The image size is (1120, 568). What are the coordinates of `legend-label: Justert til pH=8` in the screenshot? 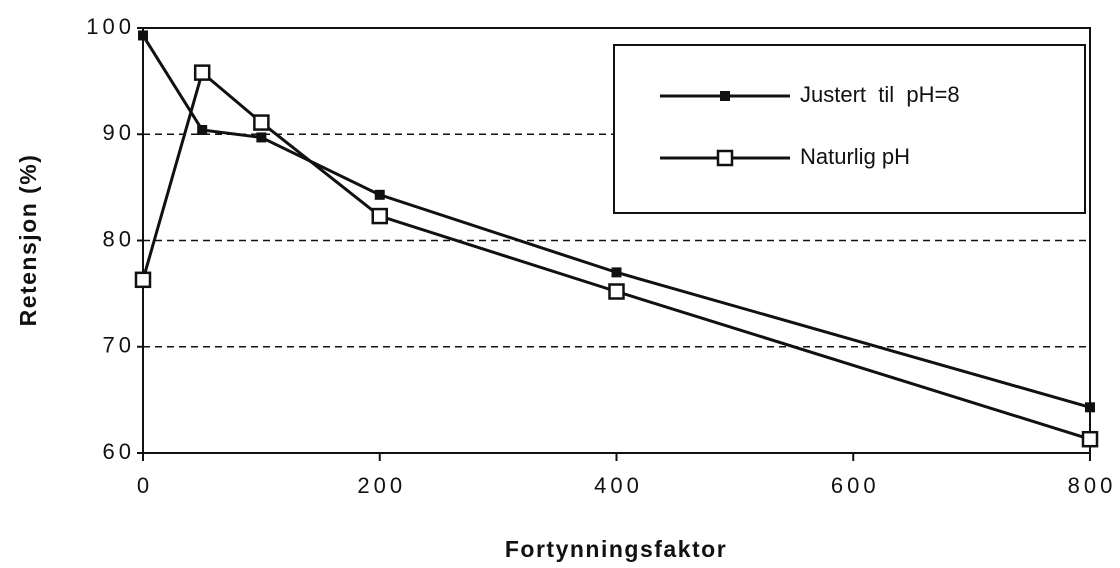 It's located at (880, 94).